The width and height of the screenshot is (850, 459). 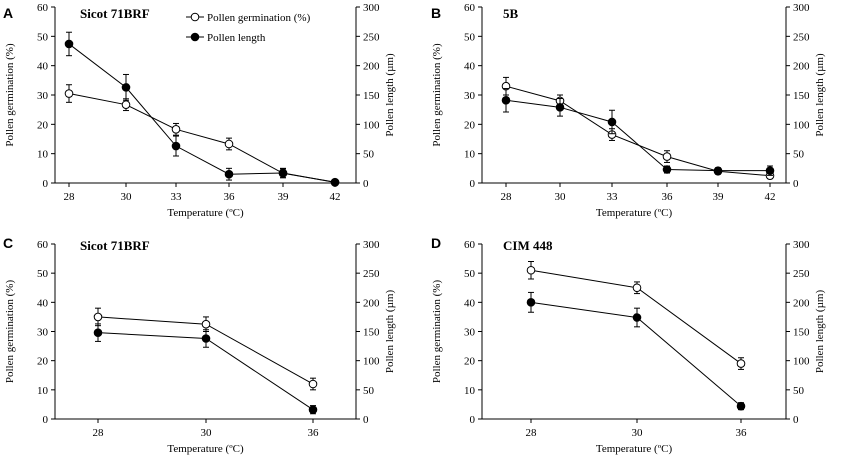 I want to click on panel-title: 5B, so click(x=511, y=13).